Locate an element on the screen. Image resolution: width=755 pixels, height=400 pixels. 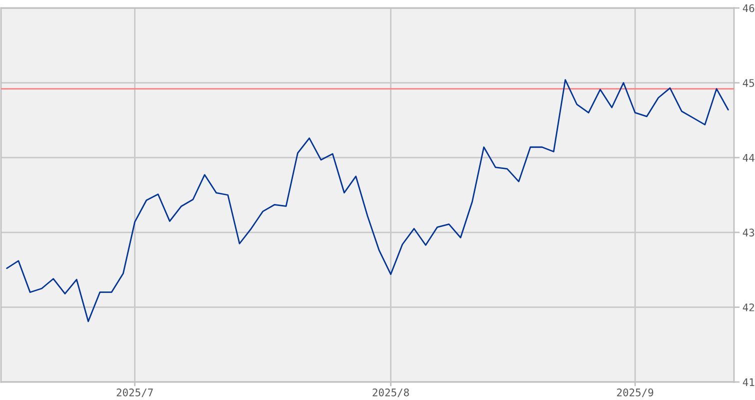
x-tick-label: 2025/9 is located at coordinates (635, 393).